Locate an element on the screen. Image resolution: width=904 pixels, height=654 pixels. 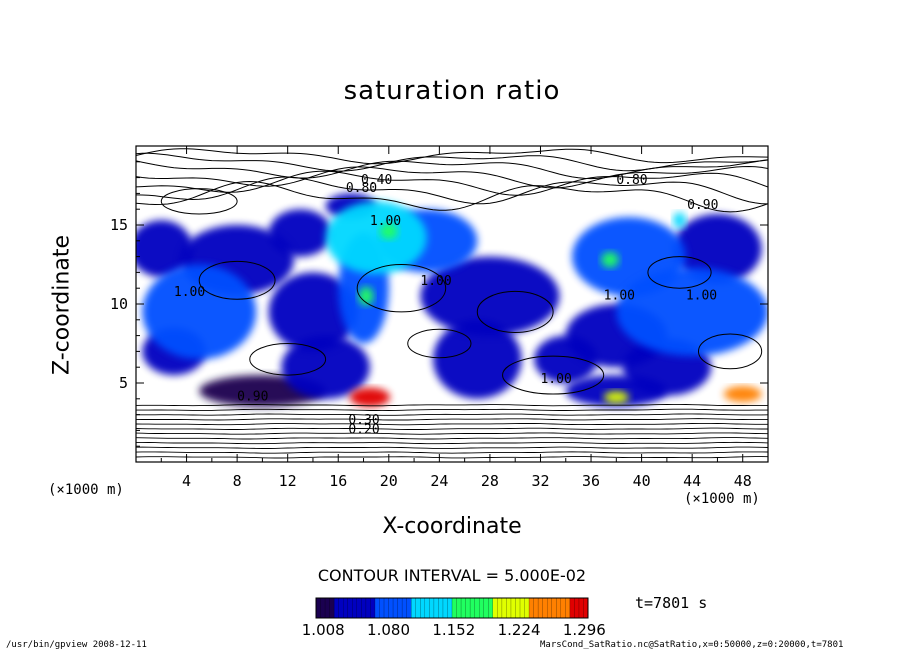
footer-program-date: /usr/bin/gpview 2008-12-11 is located at coordinates (76, 645).